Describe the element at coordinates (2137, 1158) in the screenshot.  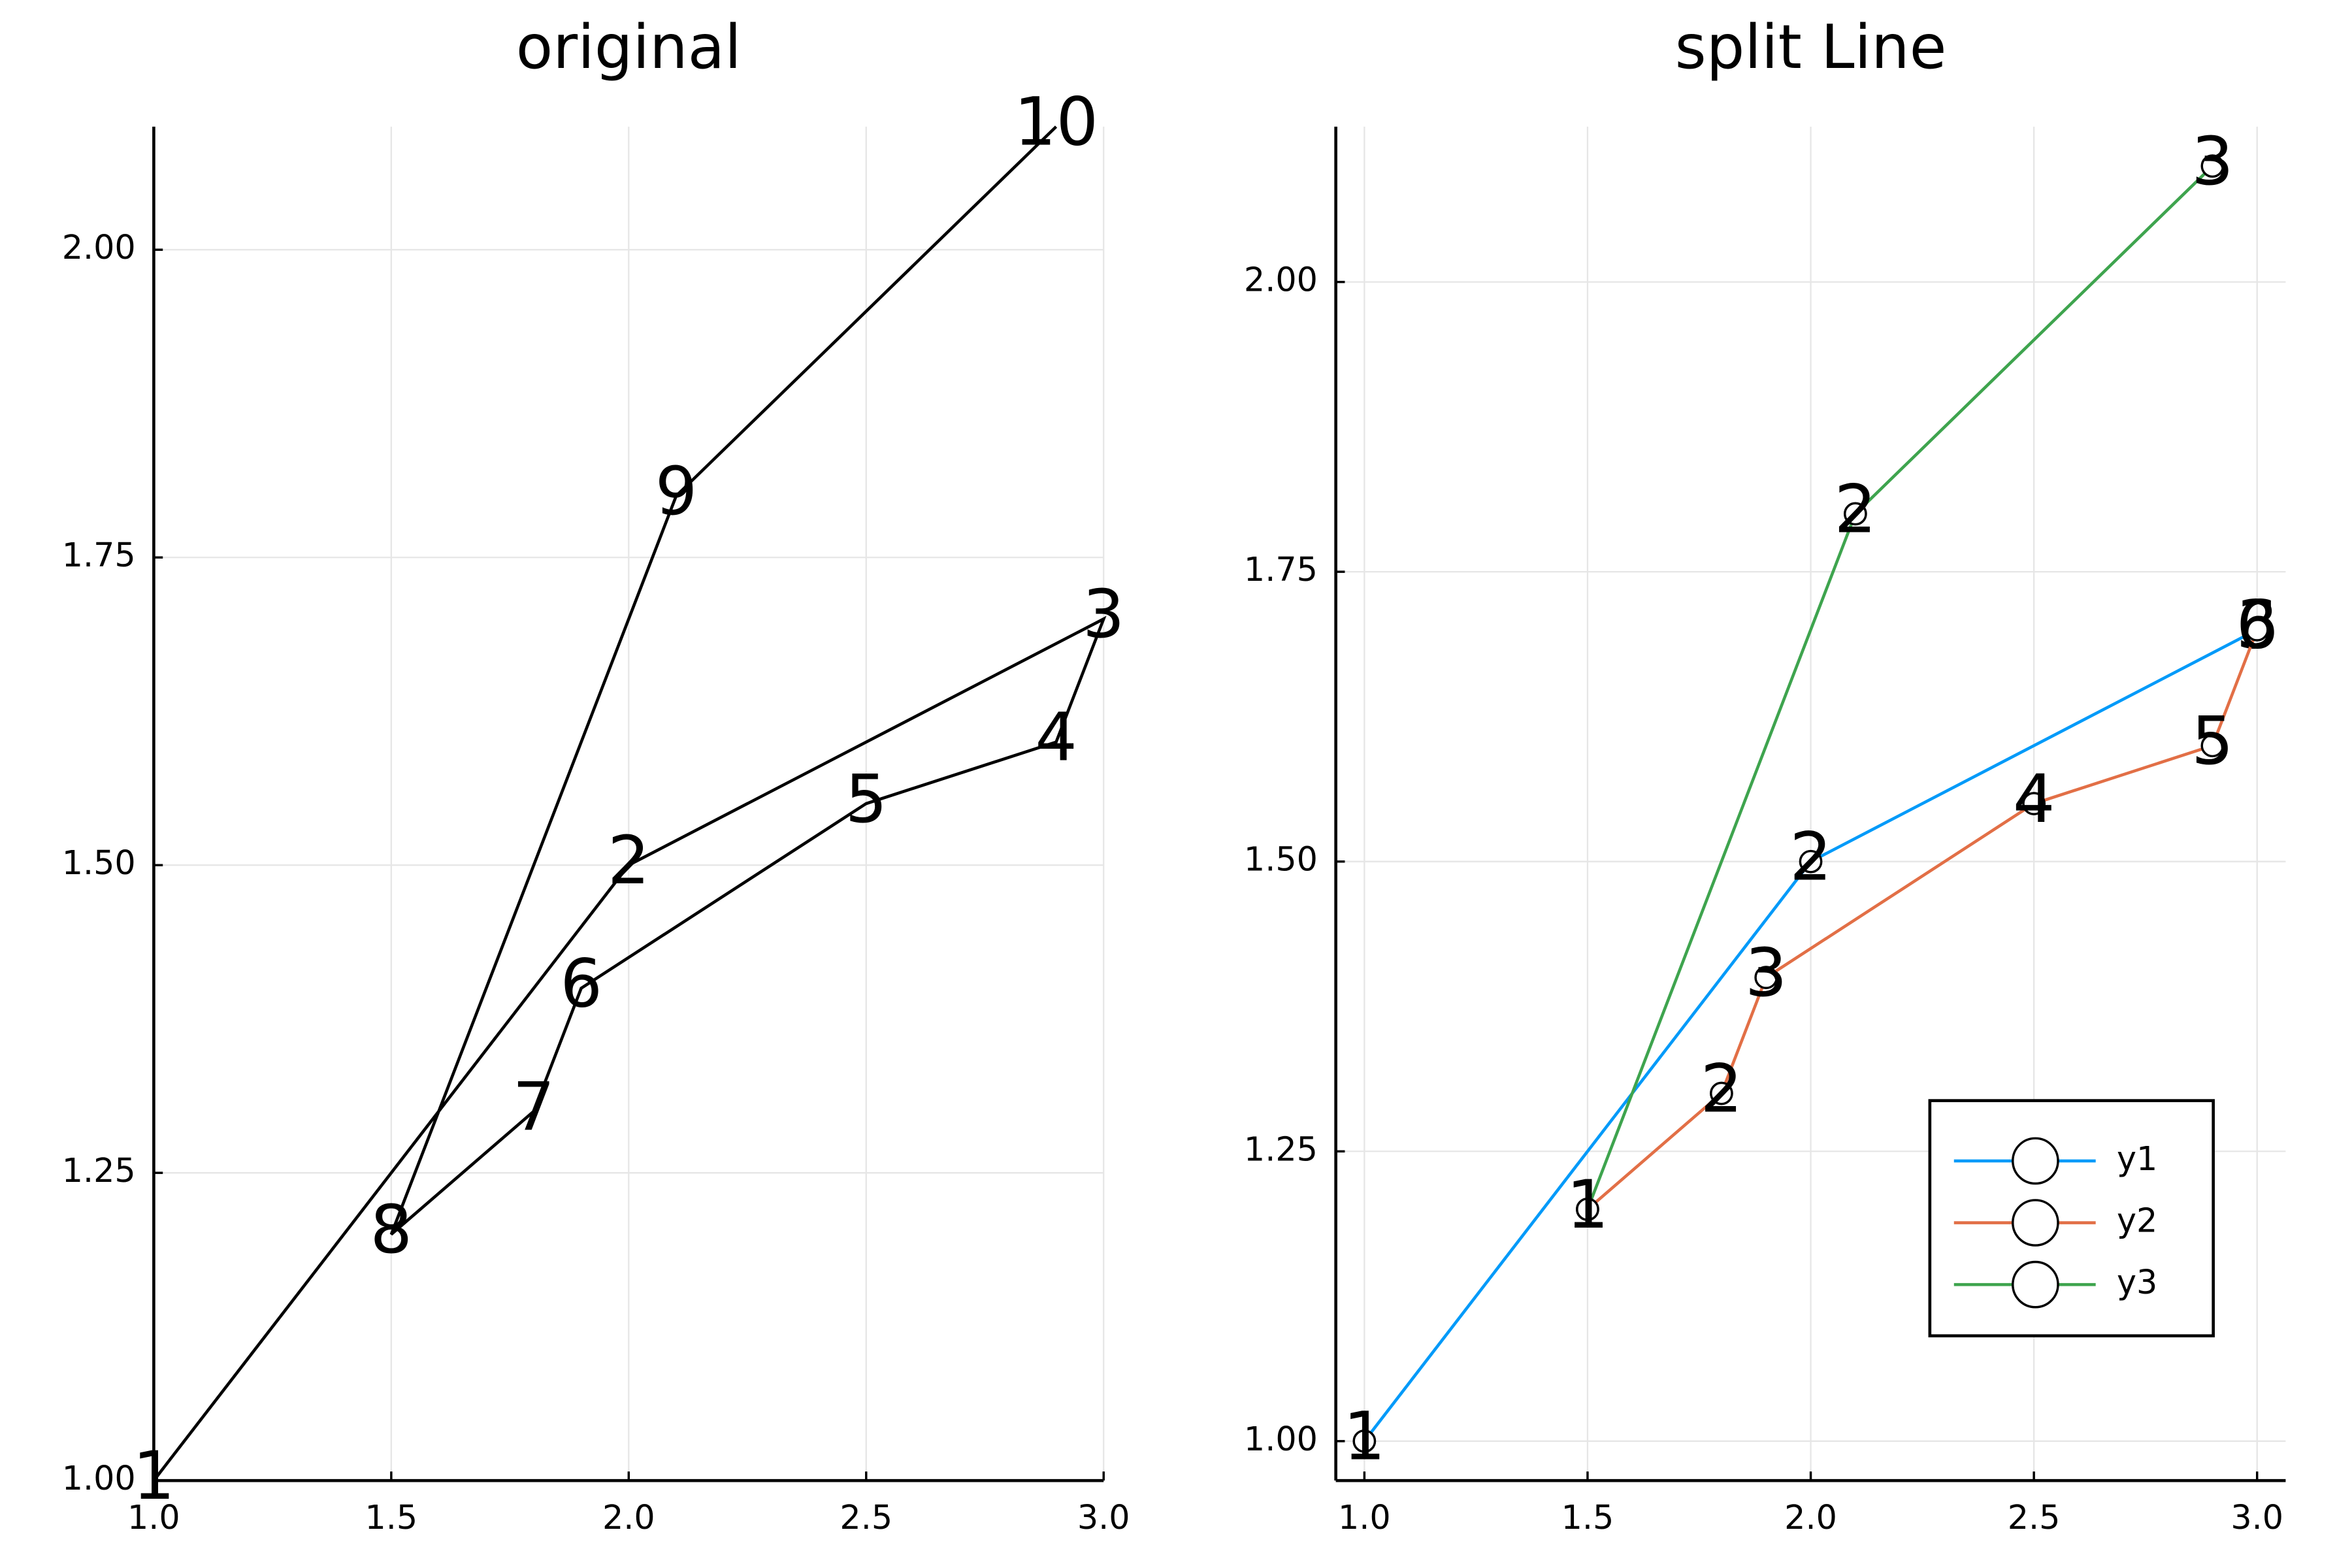
I see `legend-label: y1` at that location.